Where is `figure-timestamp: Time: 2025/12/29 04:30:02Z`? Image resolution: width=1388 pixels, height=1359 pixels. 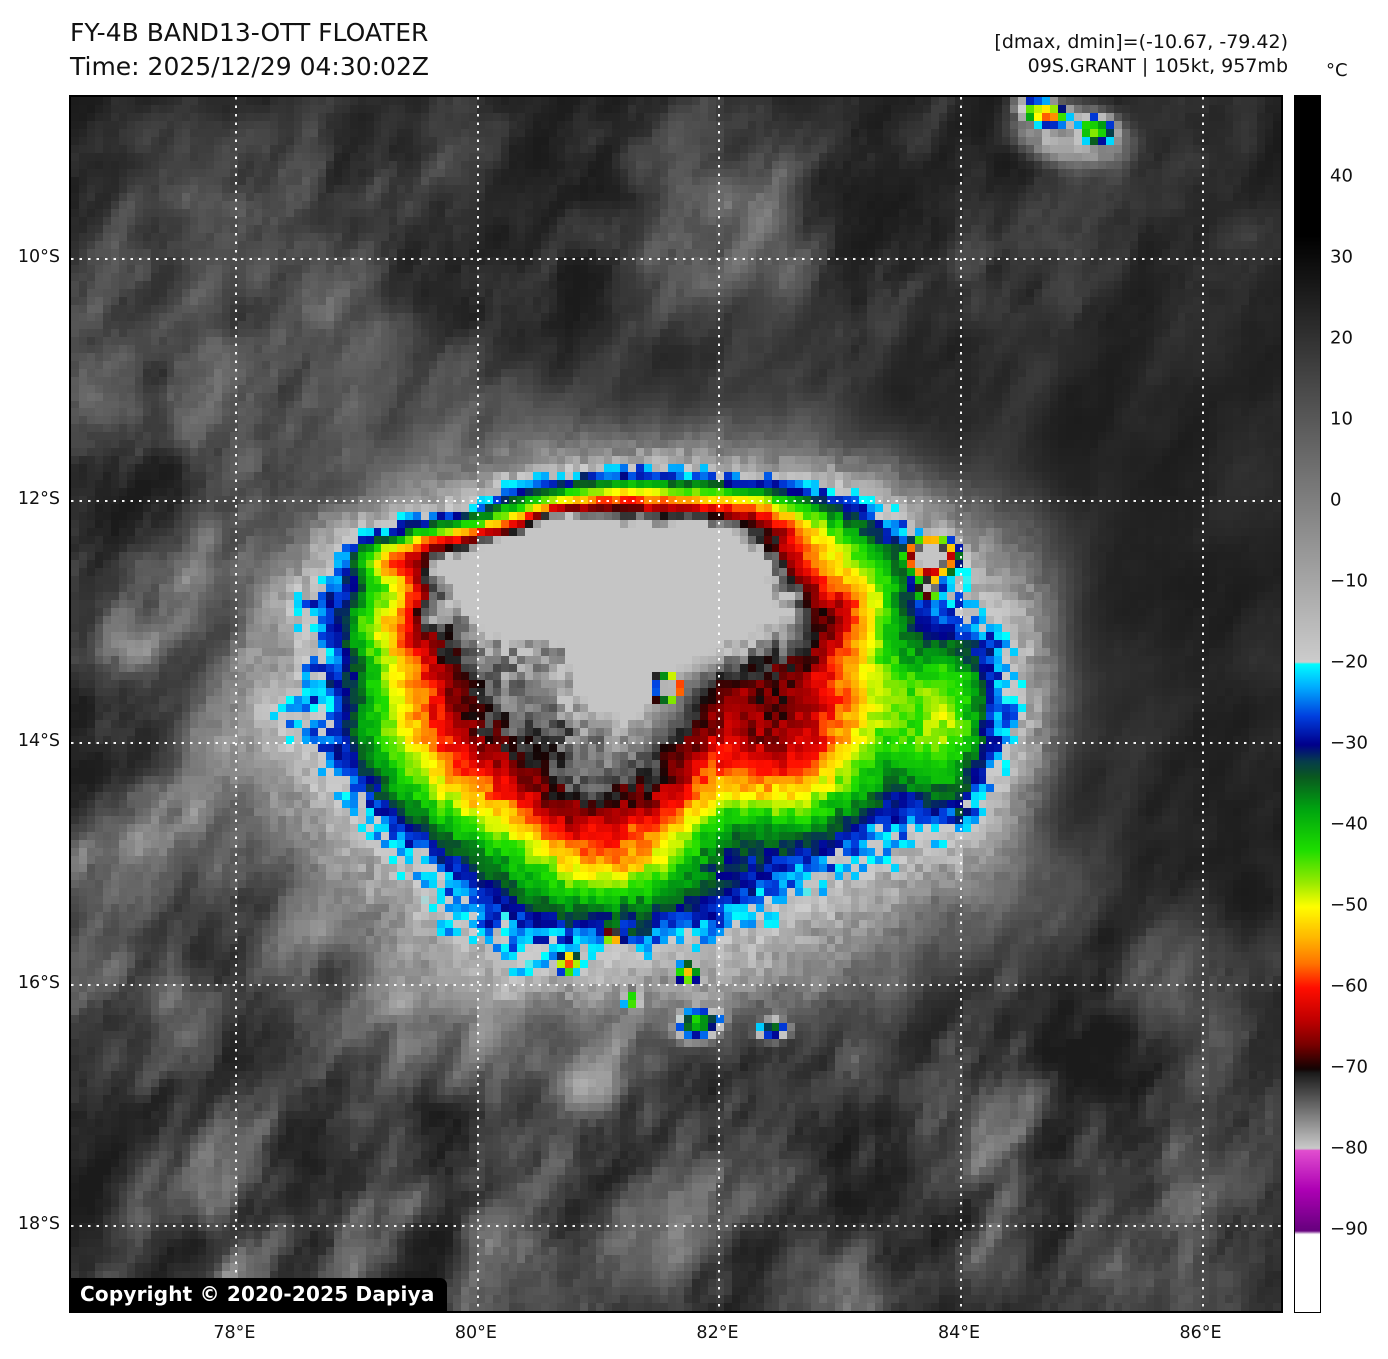 figure-timestamp: Time: 2025/12/29 04:30:02Z is located at coordinates (249, 66).